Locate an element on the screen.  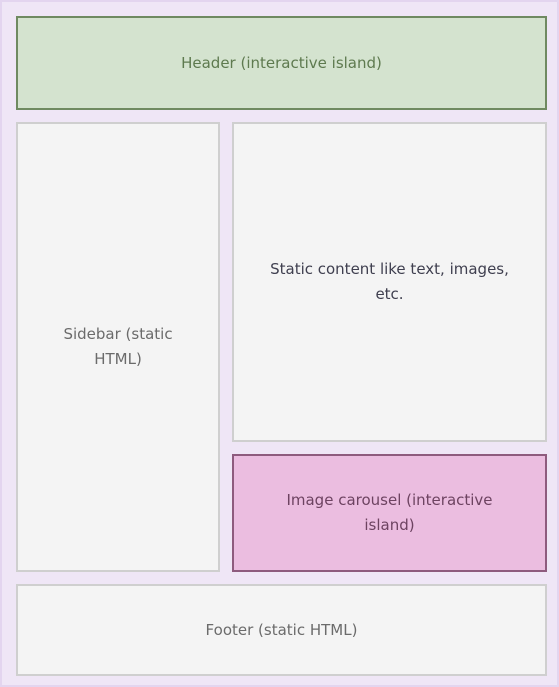
footer-static-label: Footer (static HTML) is located at coordinates (281, 629).